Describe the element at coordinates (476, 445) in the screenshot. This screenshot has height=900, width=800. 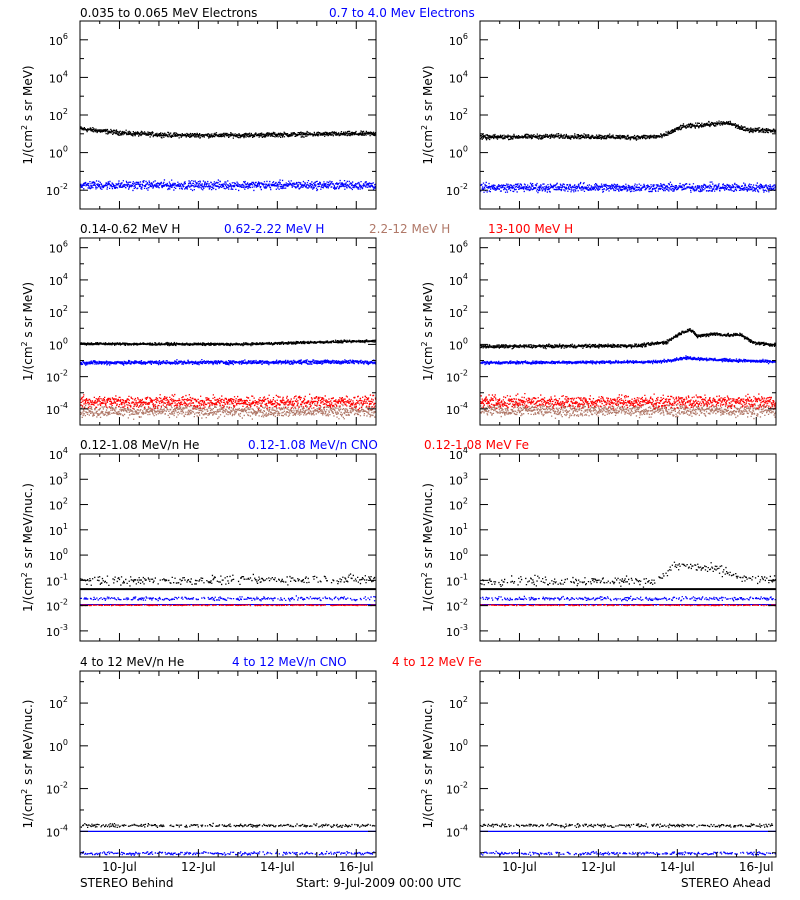
I see `title-row3-series3: 0.12-1.08 MeV Fe` at that location.